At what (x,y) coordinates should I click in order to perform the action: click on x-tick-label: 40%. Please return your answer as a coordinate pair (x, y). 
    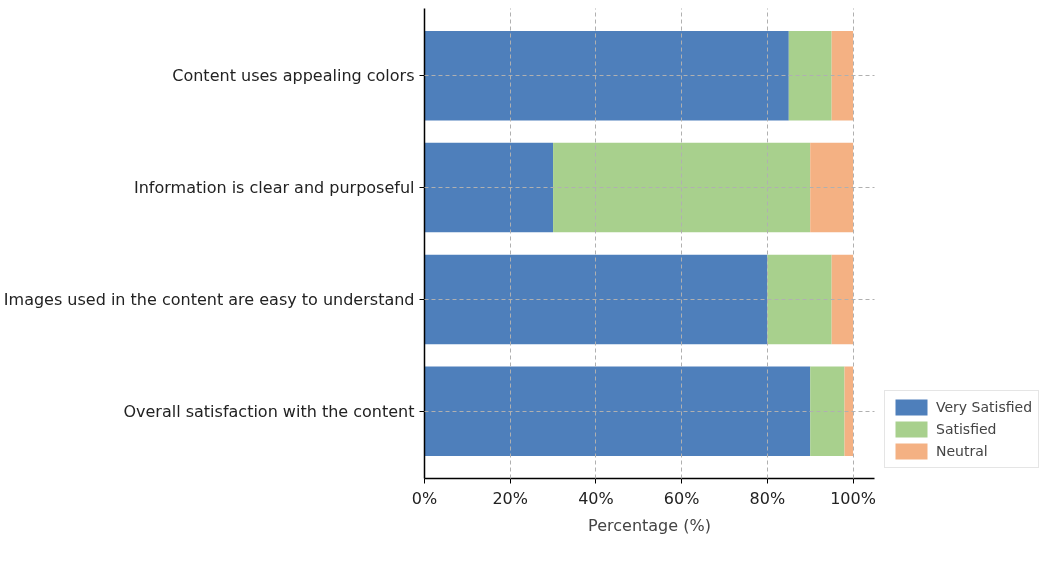
    Looking at the image, I should click on (596, 498).